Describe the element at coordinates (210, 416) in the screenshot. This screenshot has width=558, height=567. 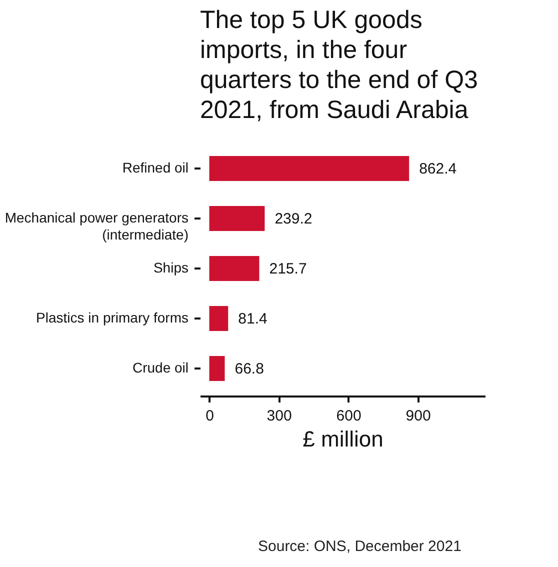
I see `x-tick-label: 0` at that location.